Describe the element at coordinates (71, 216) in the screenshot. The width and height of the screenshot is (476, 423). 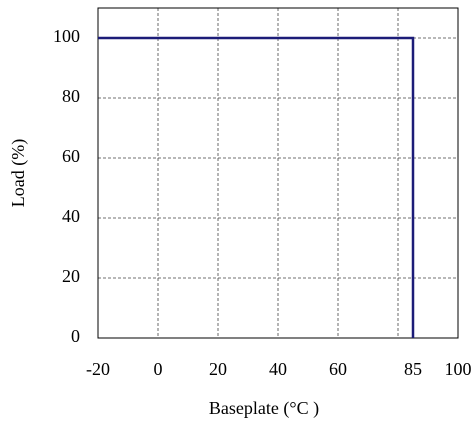
I see `y-tick-label: 40` at that location.